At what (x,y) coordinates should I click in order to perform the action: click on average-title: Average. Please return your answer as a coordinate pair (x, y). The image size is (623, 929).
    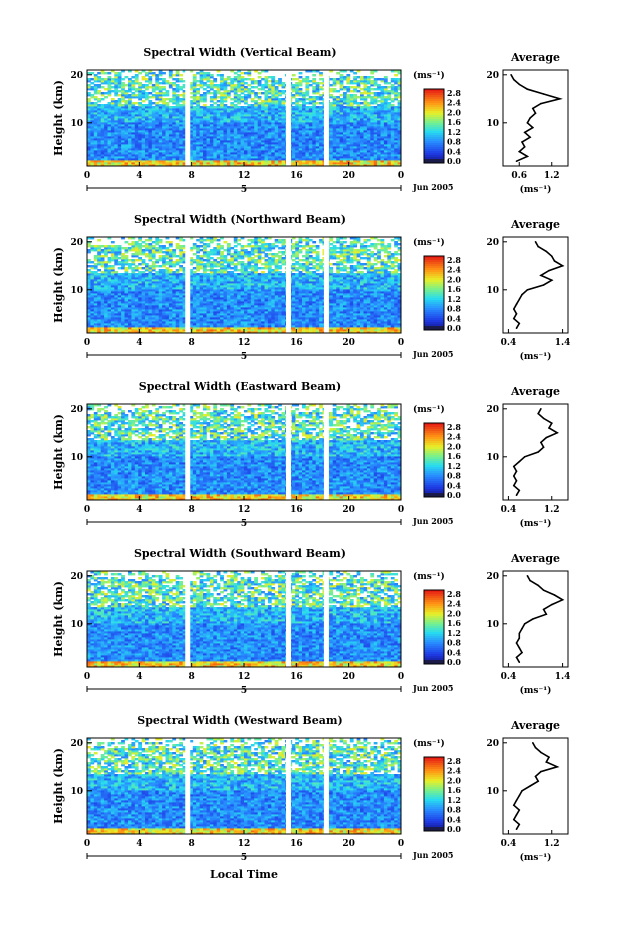
    Looking at the image, I should click on (535, 57).